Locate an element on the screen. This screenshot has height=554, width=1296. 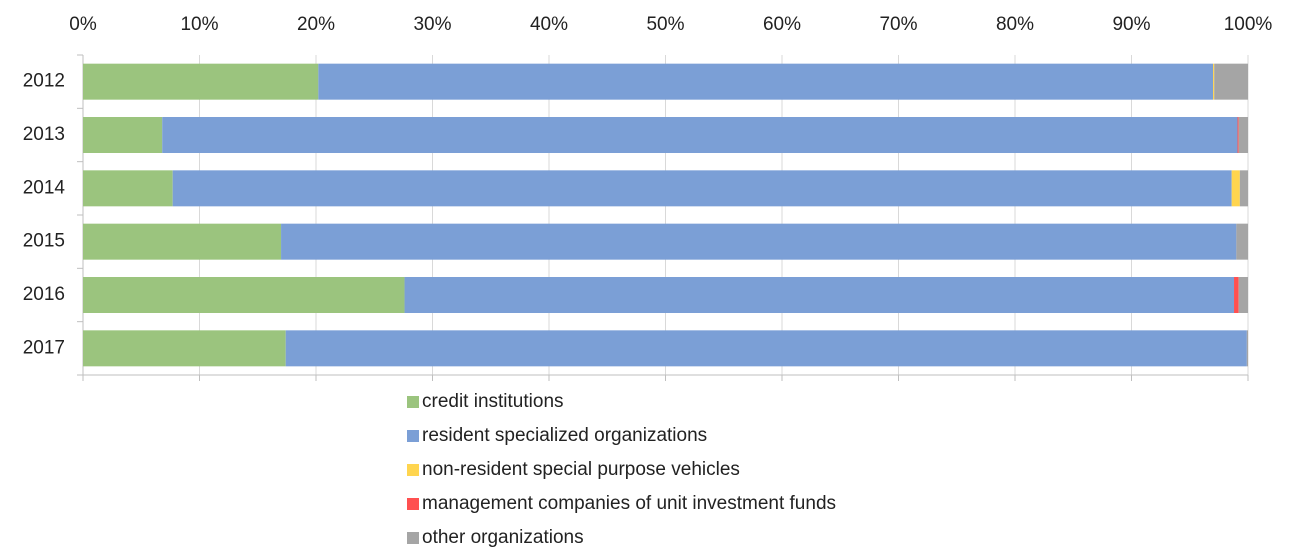
y-tick-label: 2015 is located at coordinates (44, 241).